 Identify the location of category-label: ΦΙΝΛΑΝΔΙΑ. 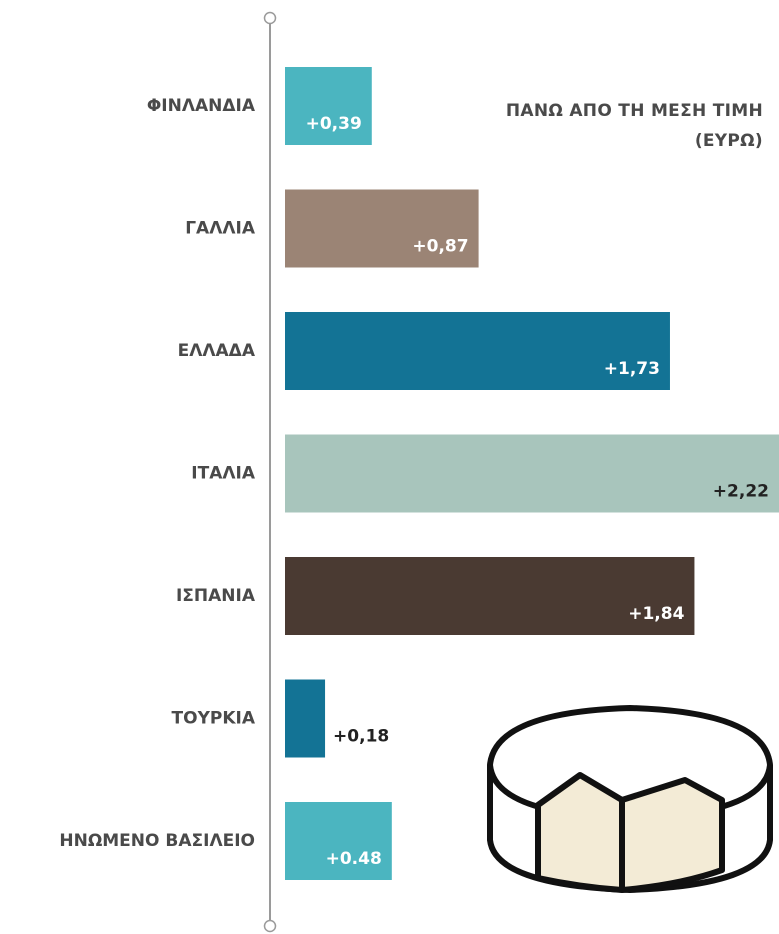
(201, 106).